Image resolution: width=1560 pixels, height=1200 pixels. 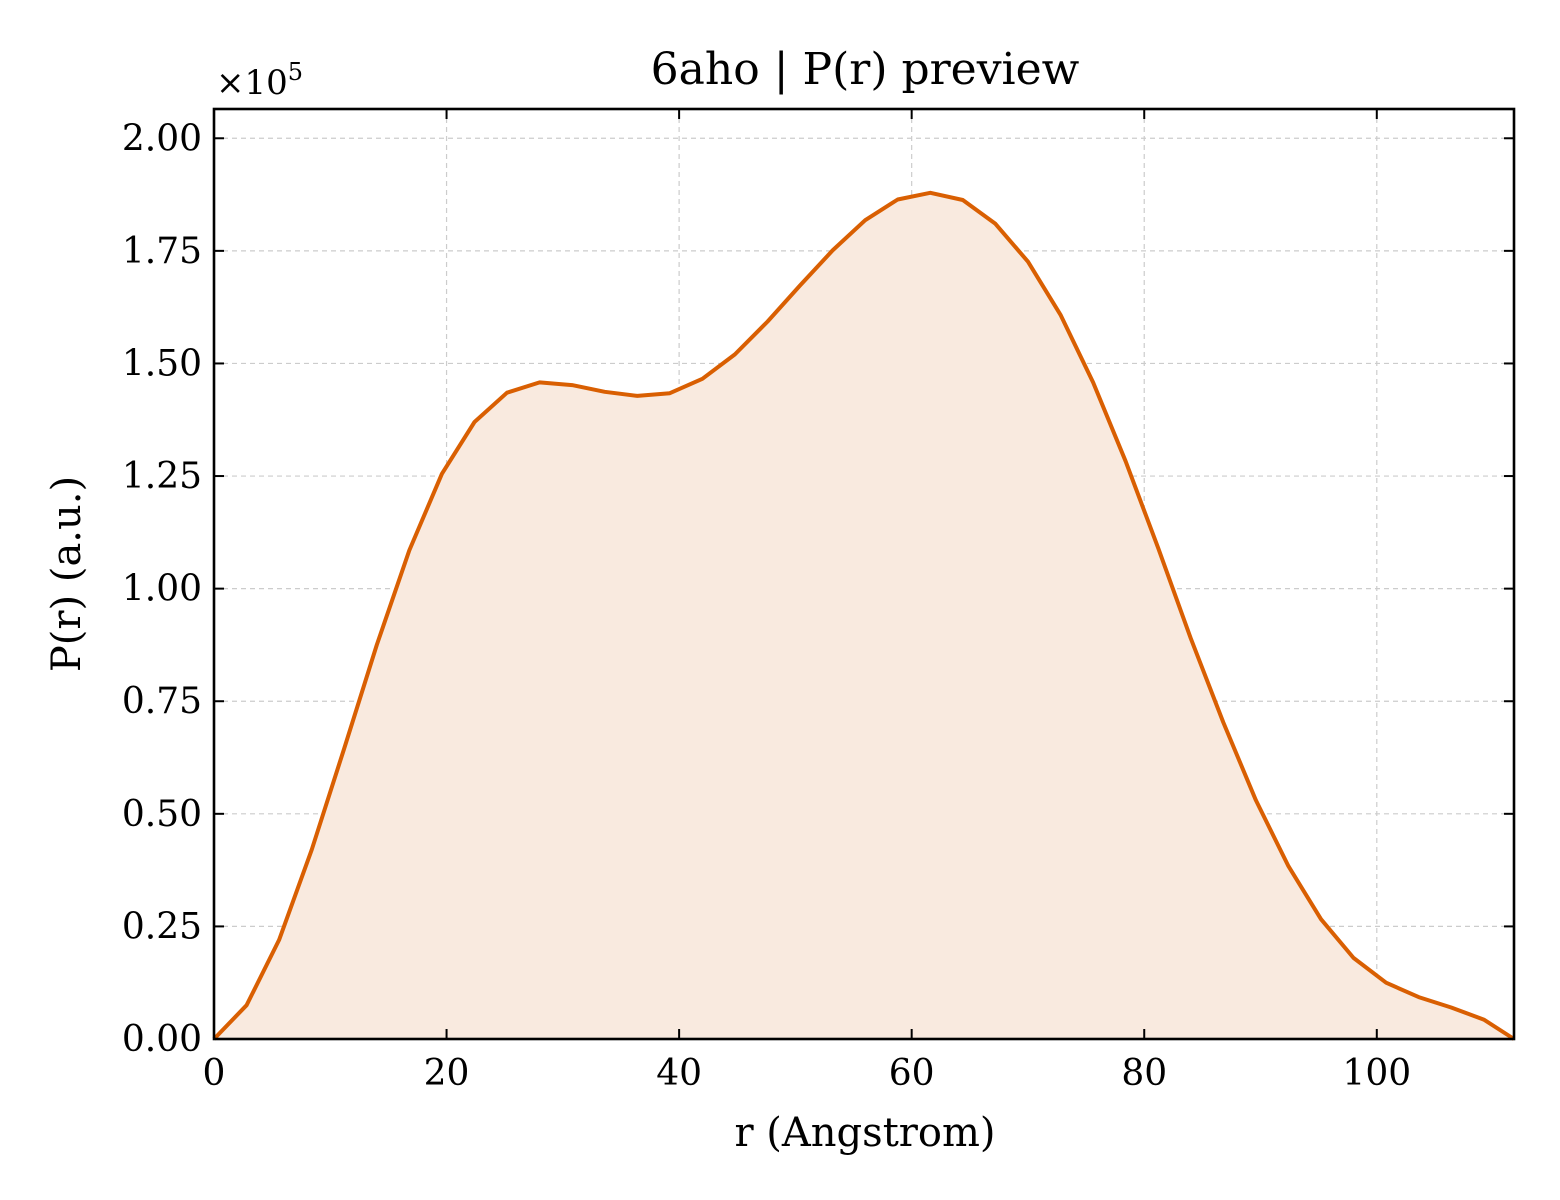 What do you see at coordinates (162, 138) in the screenshot?
I see `y-tick-label: 2.00` at bounding box center [162, 138].